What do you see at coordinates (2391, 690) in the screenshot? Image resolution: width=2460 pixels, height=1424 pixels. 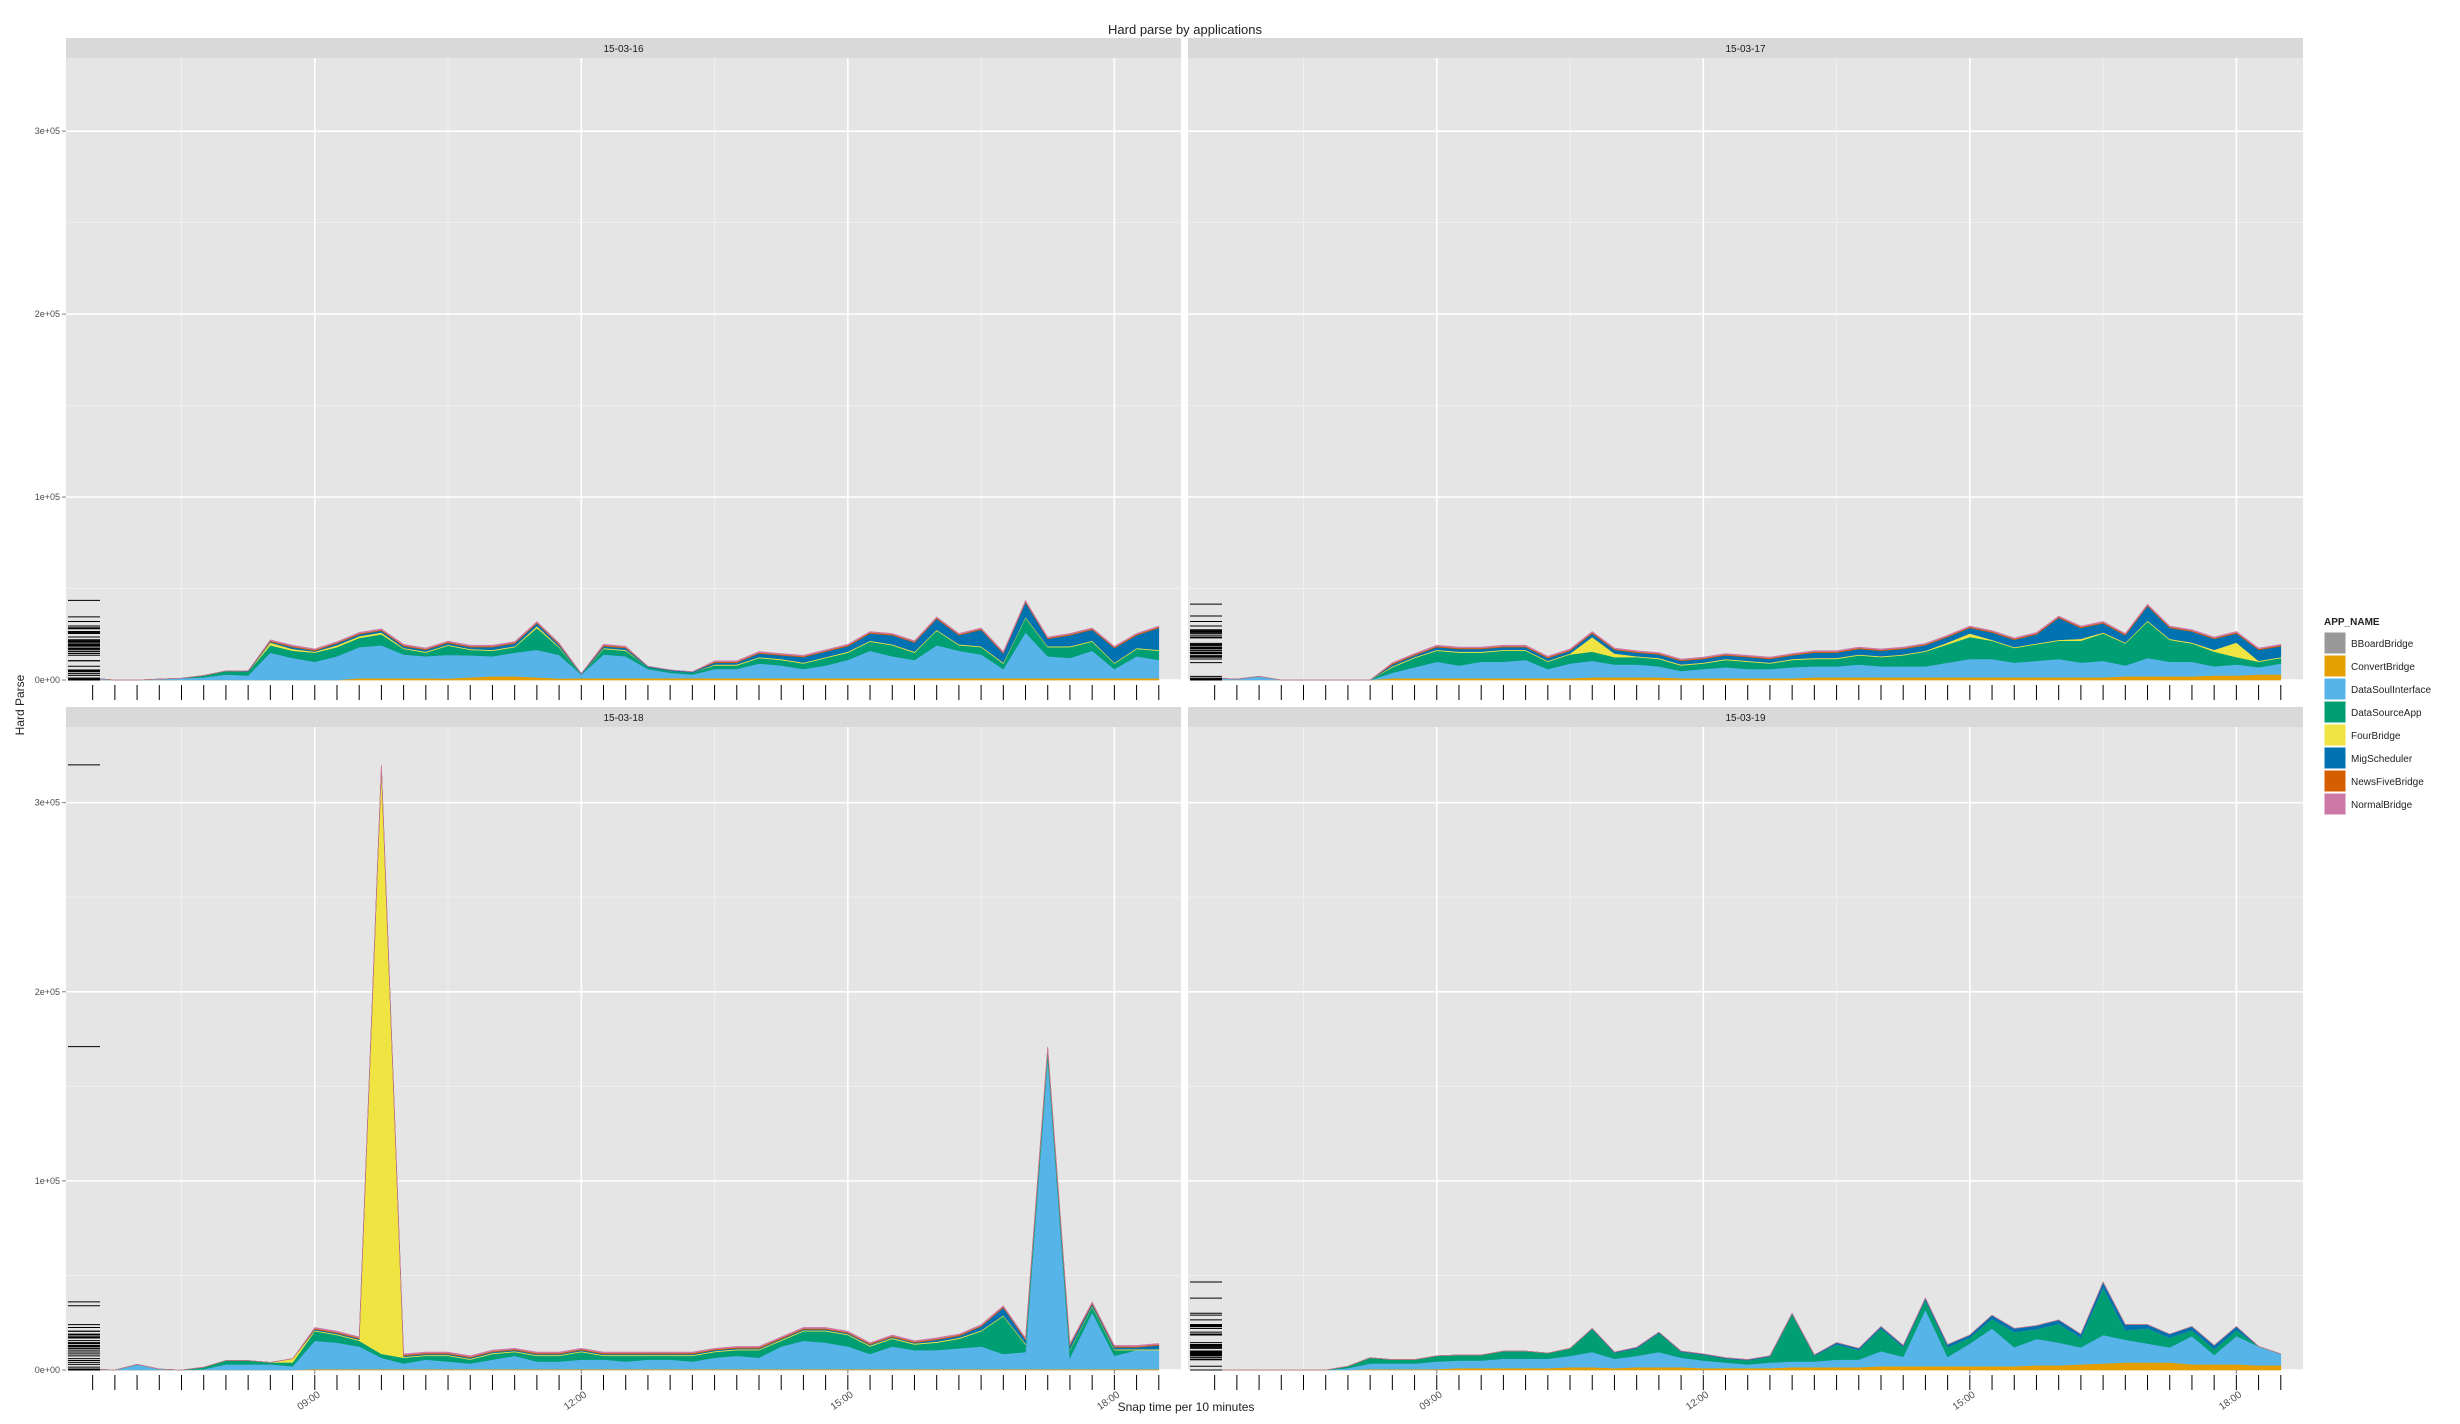 I see `legend-label: DataSoulInterface` at bounding box center [2391, 690].